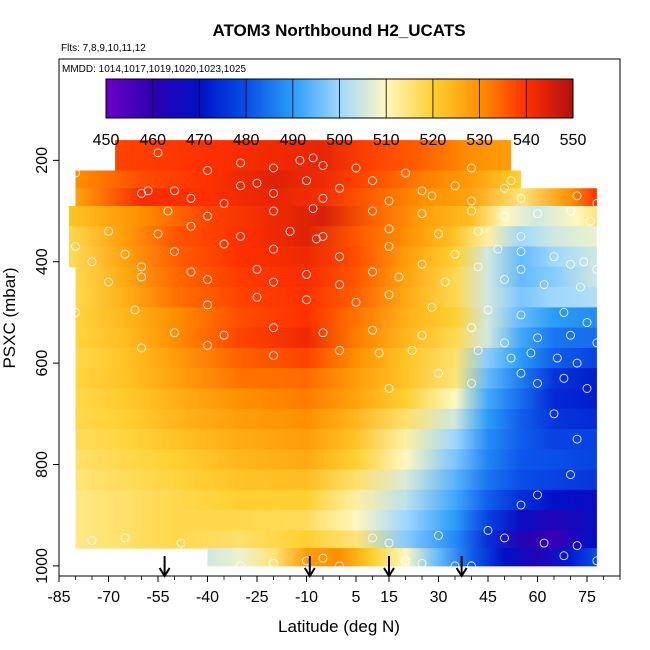 Image resolution: width=650 pixels, height=650 pixels. I want to click on colorbar-tick-label: 460, so click(152, 140).